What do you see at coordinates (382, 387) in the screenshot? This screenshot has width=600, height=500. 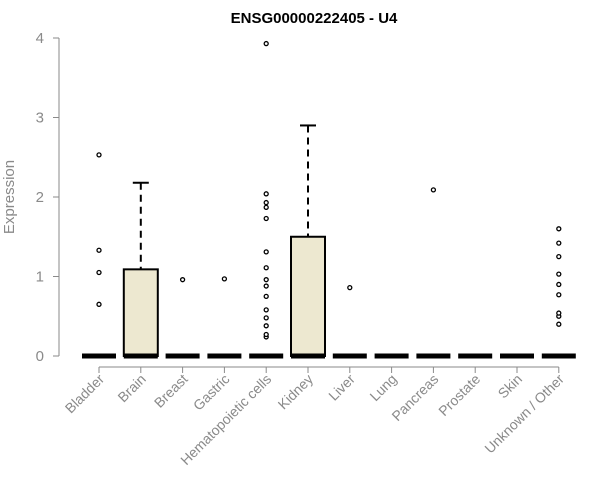 I see `x-tick-label: Lung` at bounding box center [382, 387].